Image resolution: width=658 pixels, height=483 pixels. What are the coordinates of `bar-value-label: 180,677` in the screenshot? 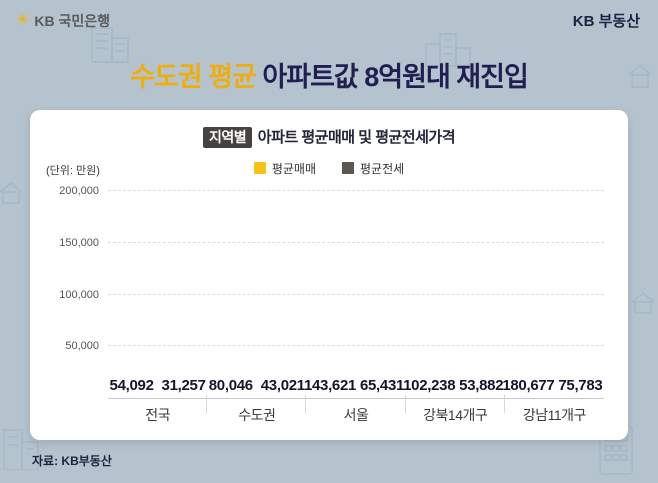 It's located at (528, 385).